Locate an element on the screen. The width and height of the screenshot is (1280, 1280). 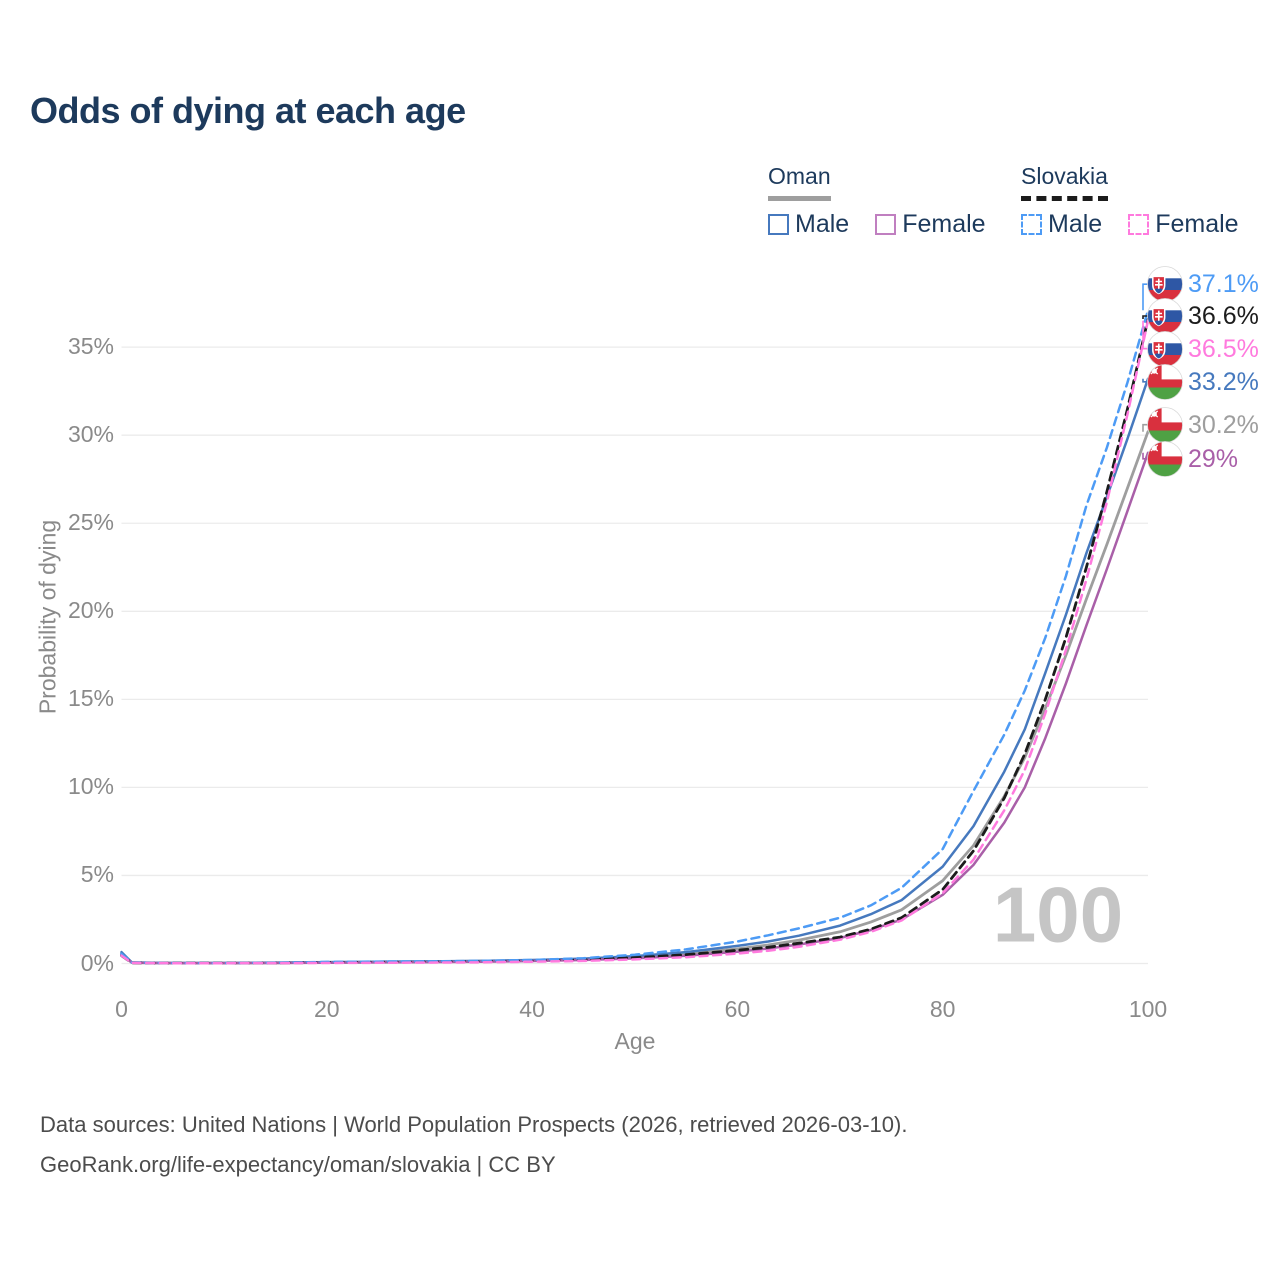
legend-entry-oman-male: Male is located at coordinates (808, 224).